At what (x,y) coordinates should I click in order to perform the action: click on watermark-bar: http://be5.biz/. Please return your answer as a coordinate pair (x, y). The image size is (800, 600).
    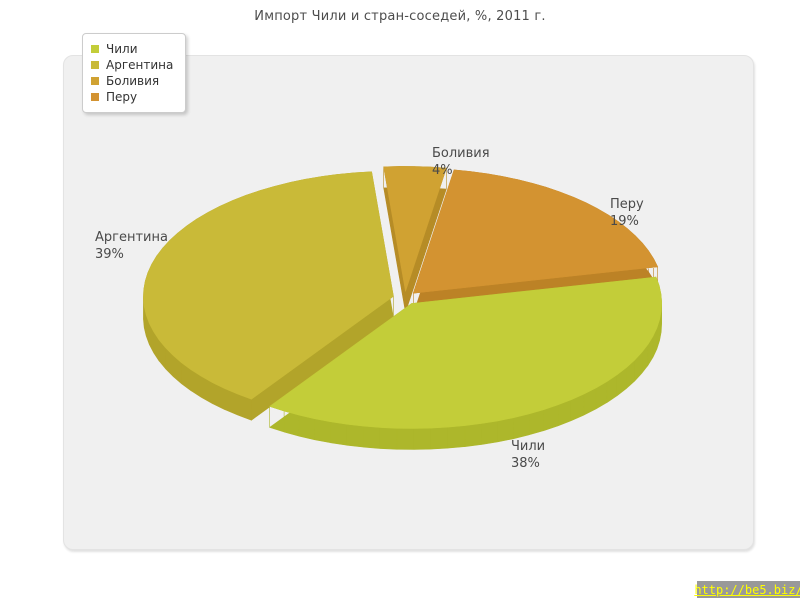
    Looking at the image, I should click on (747, 589).